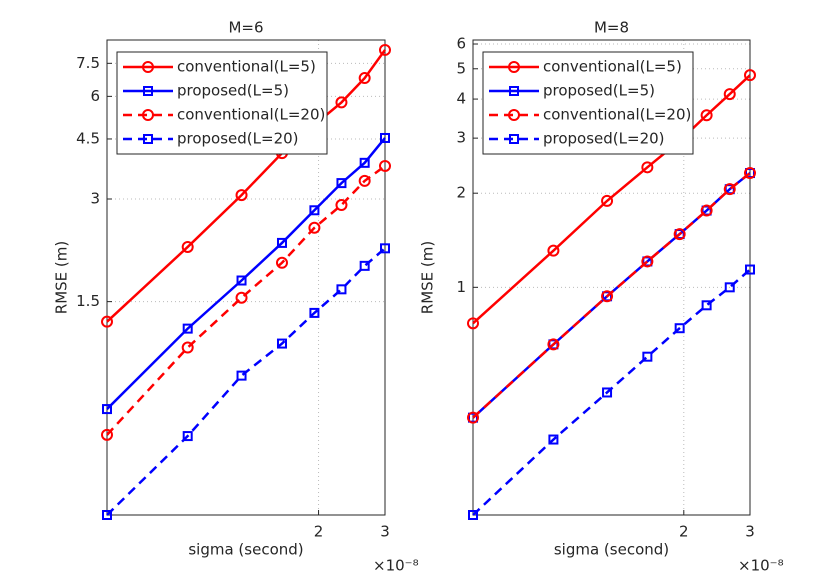 The image size is (830, 579). I want to click on chart-title: M=6, so click(245, 28).